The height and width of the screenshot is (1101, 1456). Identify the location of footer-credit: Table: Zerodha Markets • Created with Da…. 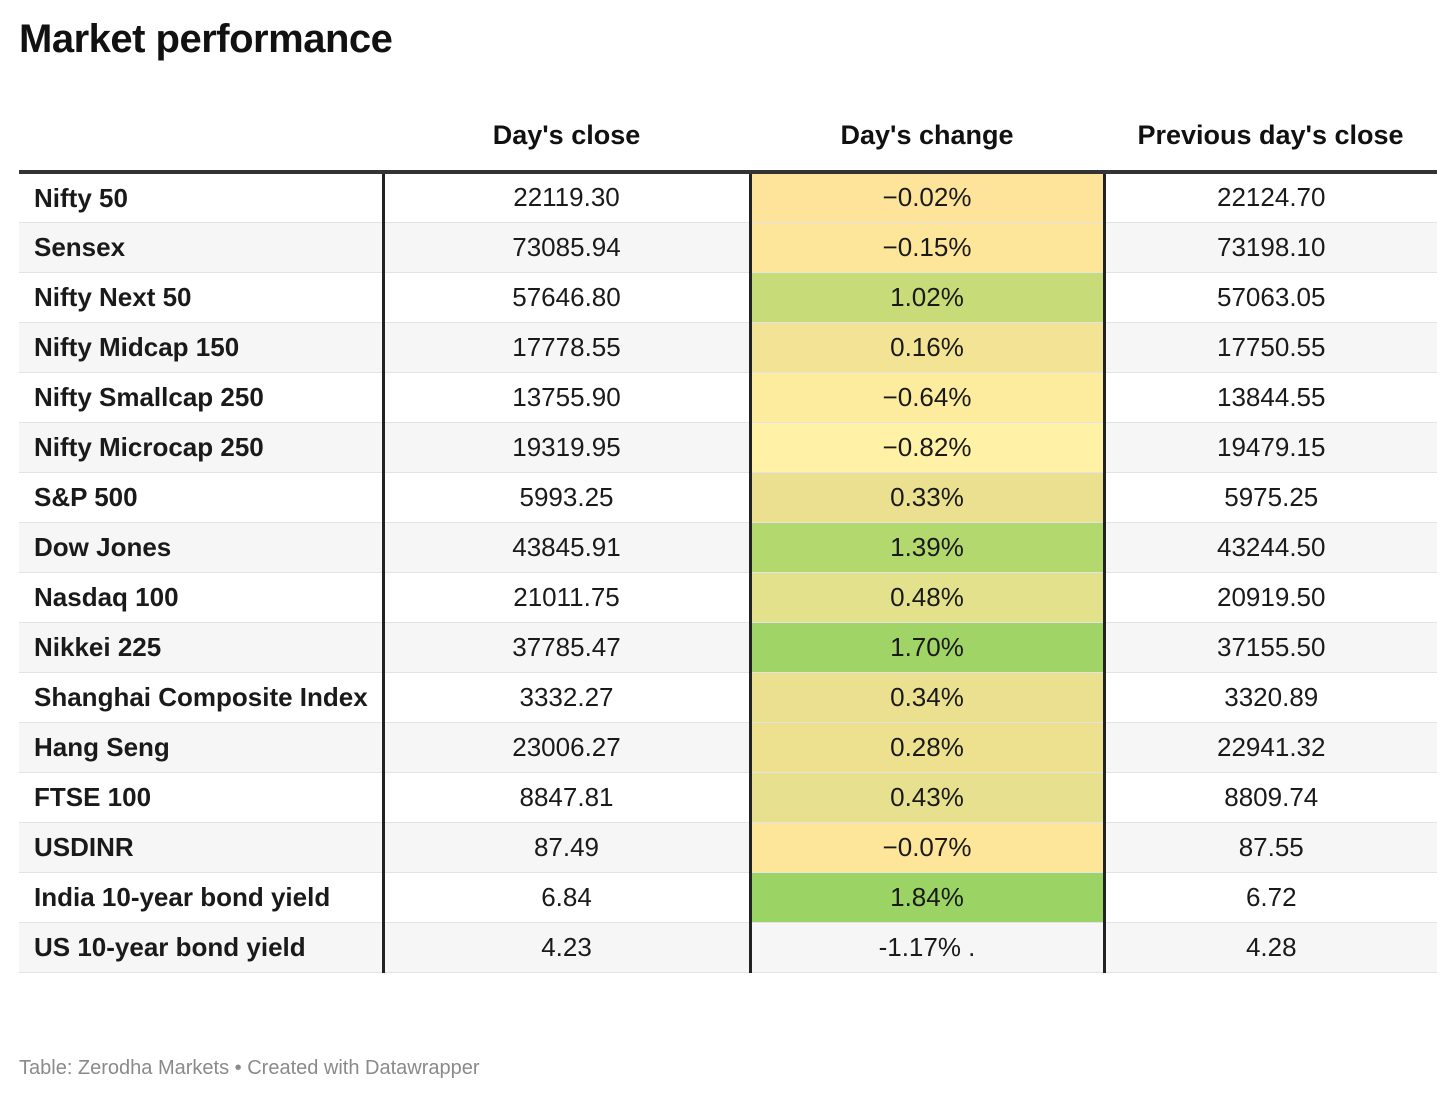
(249, 1068).